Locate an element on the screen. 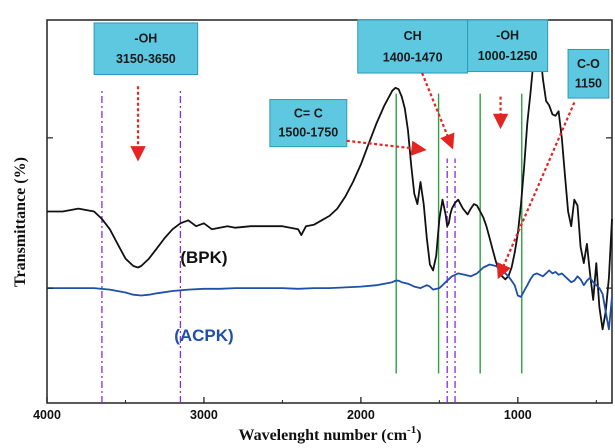 The image size is (615, 448). x-axis-title: Wavelenght number (cm-1) is located at coordinates (329, 434).